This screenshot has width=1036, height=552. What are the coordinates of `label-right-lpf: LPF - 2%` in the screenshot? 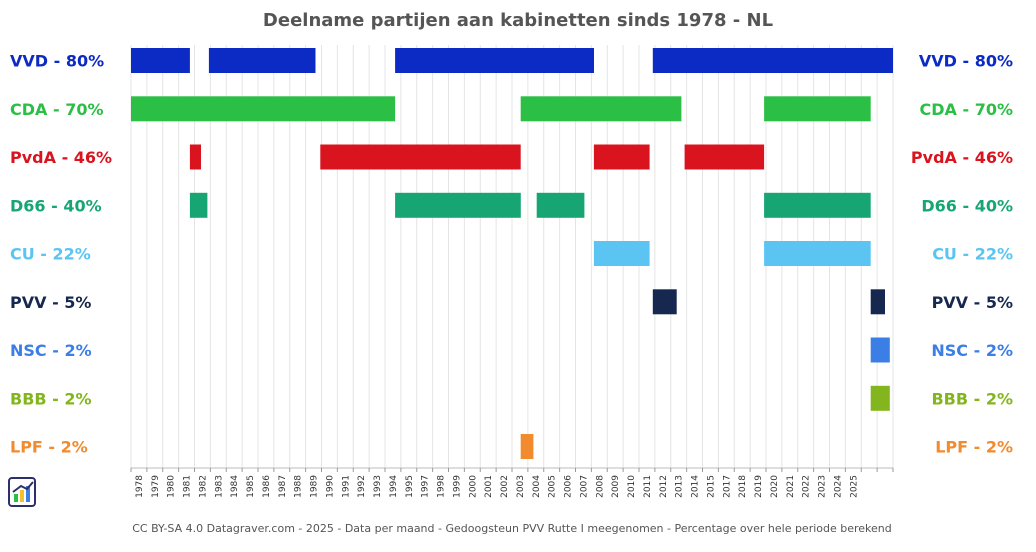 It's located at (974, 447).